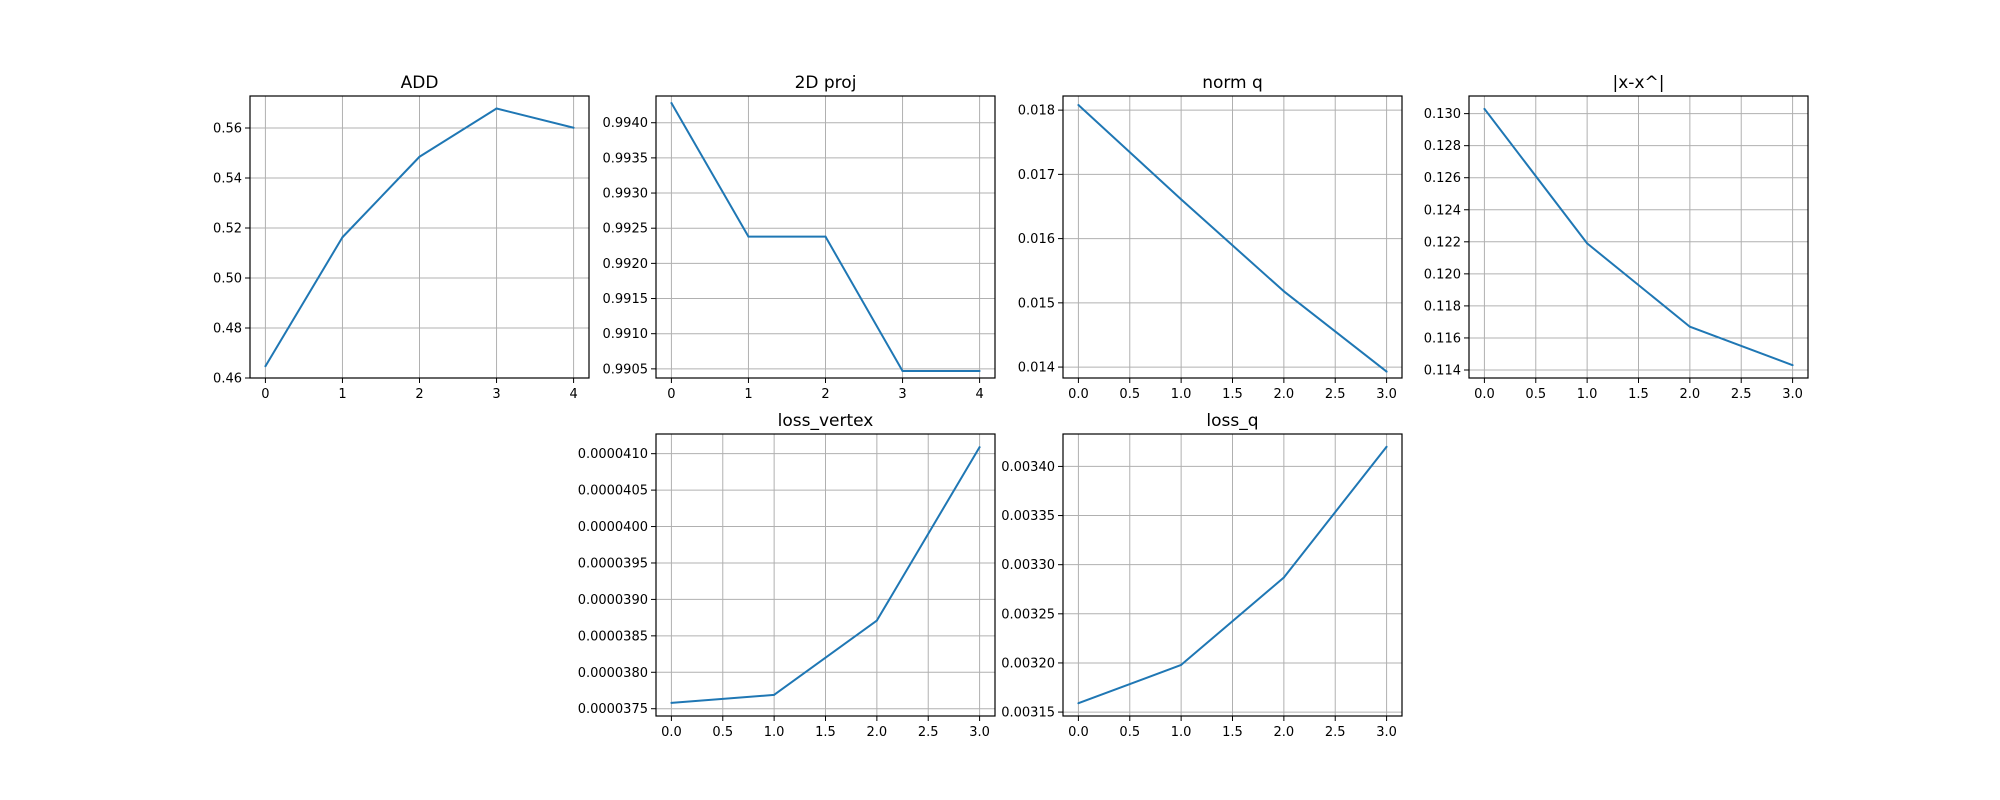 Image resolution: width=2000 pixels, height=800 pixels. What do you see at coordinates (1028, 516) in the screenshot?
I see `y-tick-label: 0.00335` at bounding box center [1028, 516].